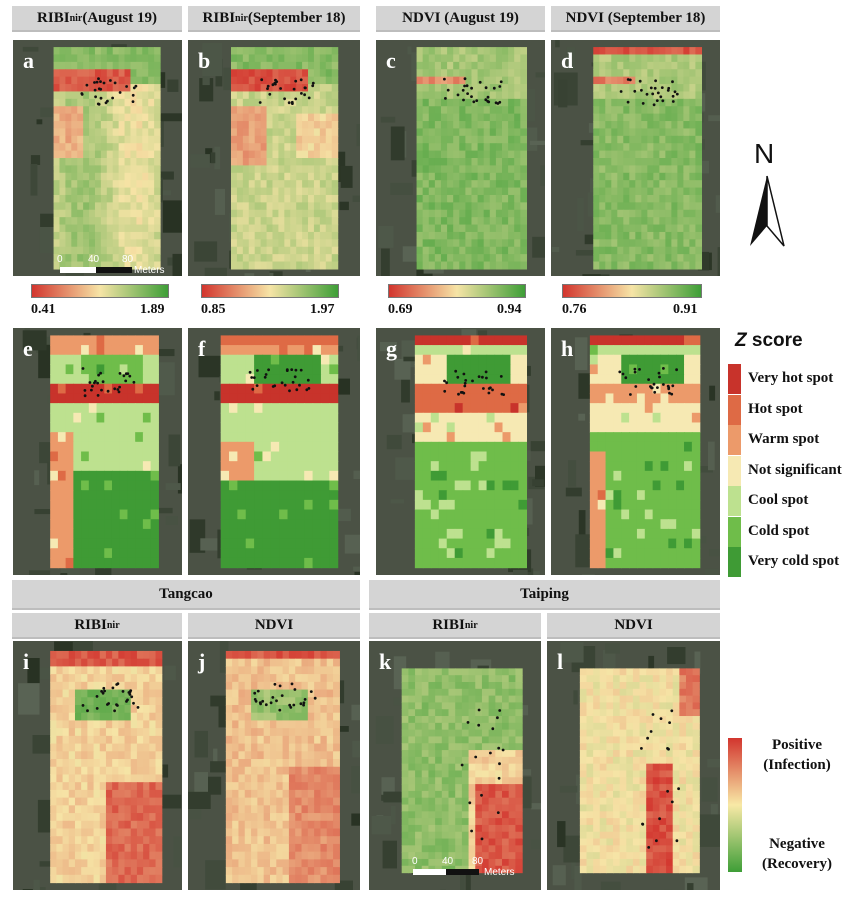  Describe the element at coordinates (567, 348) in the screenshot. I see `panel-label: h` at that location.